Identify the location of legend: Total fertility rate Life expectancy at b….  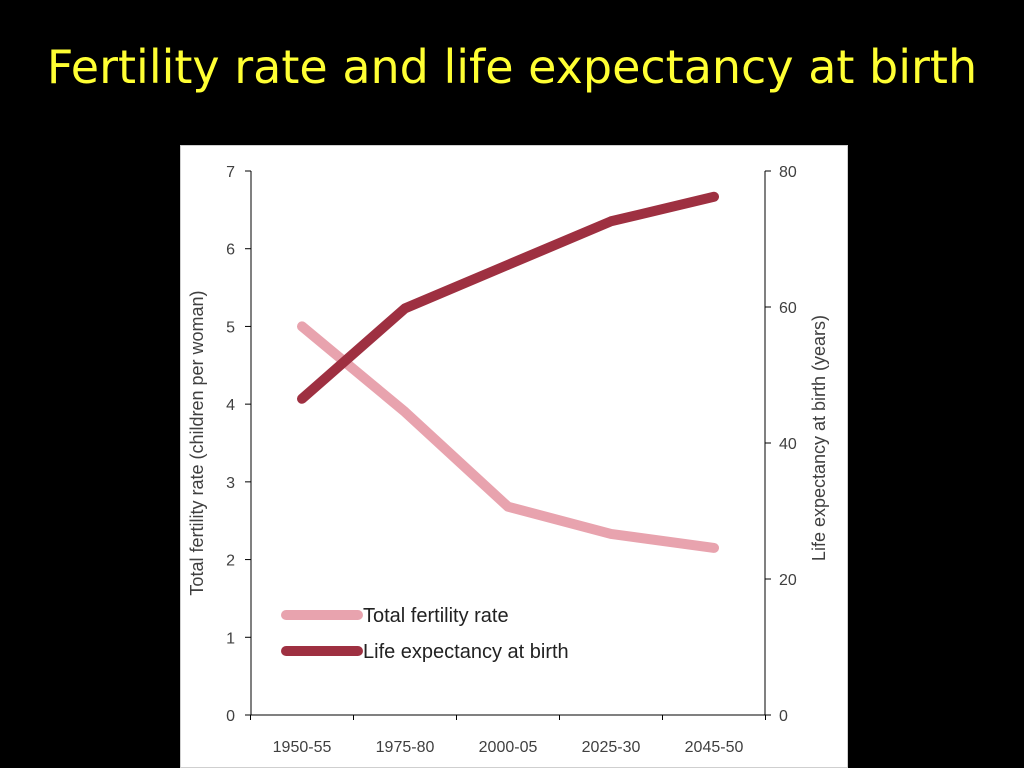
(425, 634).